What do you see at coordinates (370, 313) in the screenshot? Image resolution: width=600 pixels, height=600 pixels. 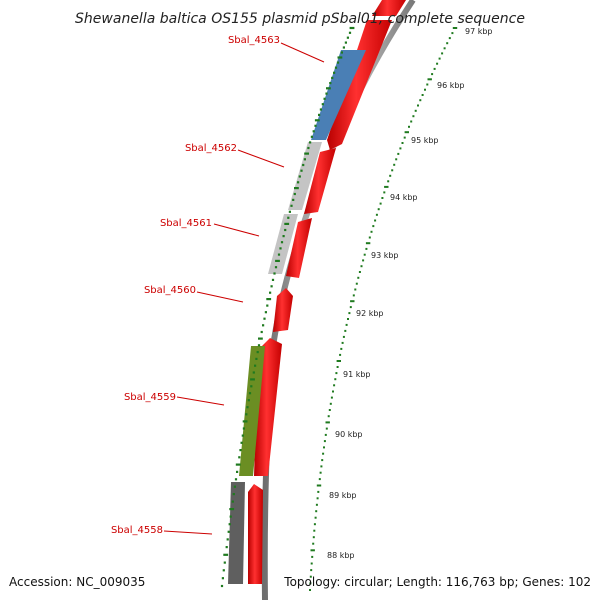 I see `tick-label-92-kbp: 92 kbp` at bounding box center [370, 313].